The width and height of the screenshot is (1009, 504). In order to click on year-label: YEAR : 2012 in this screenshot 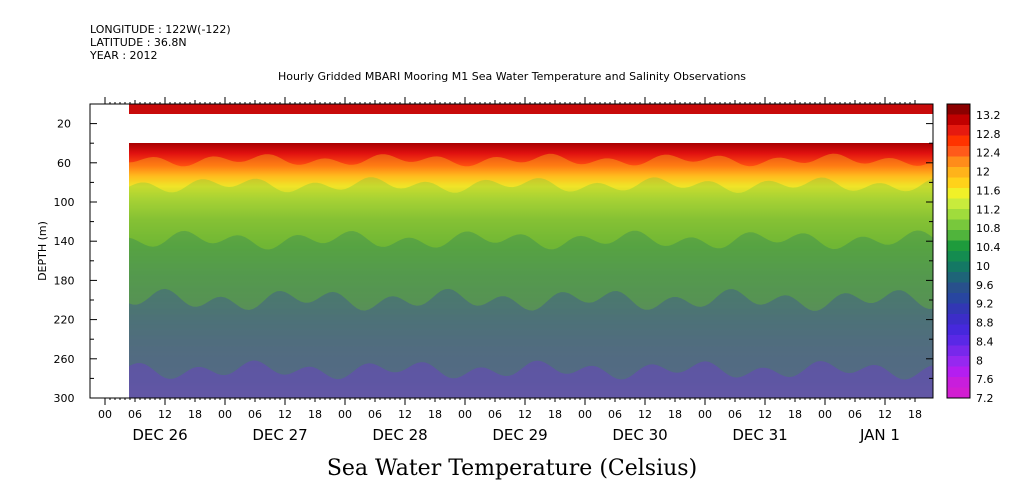, I will do `click(124, 55)`.